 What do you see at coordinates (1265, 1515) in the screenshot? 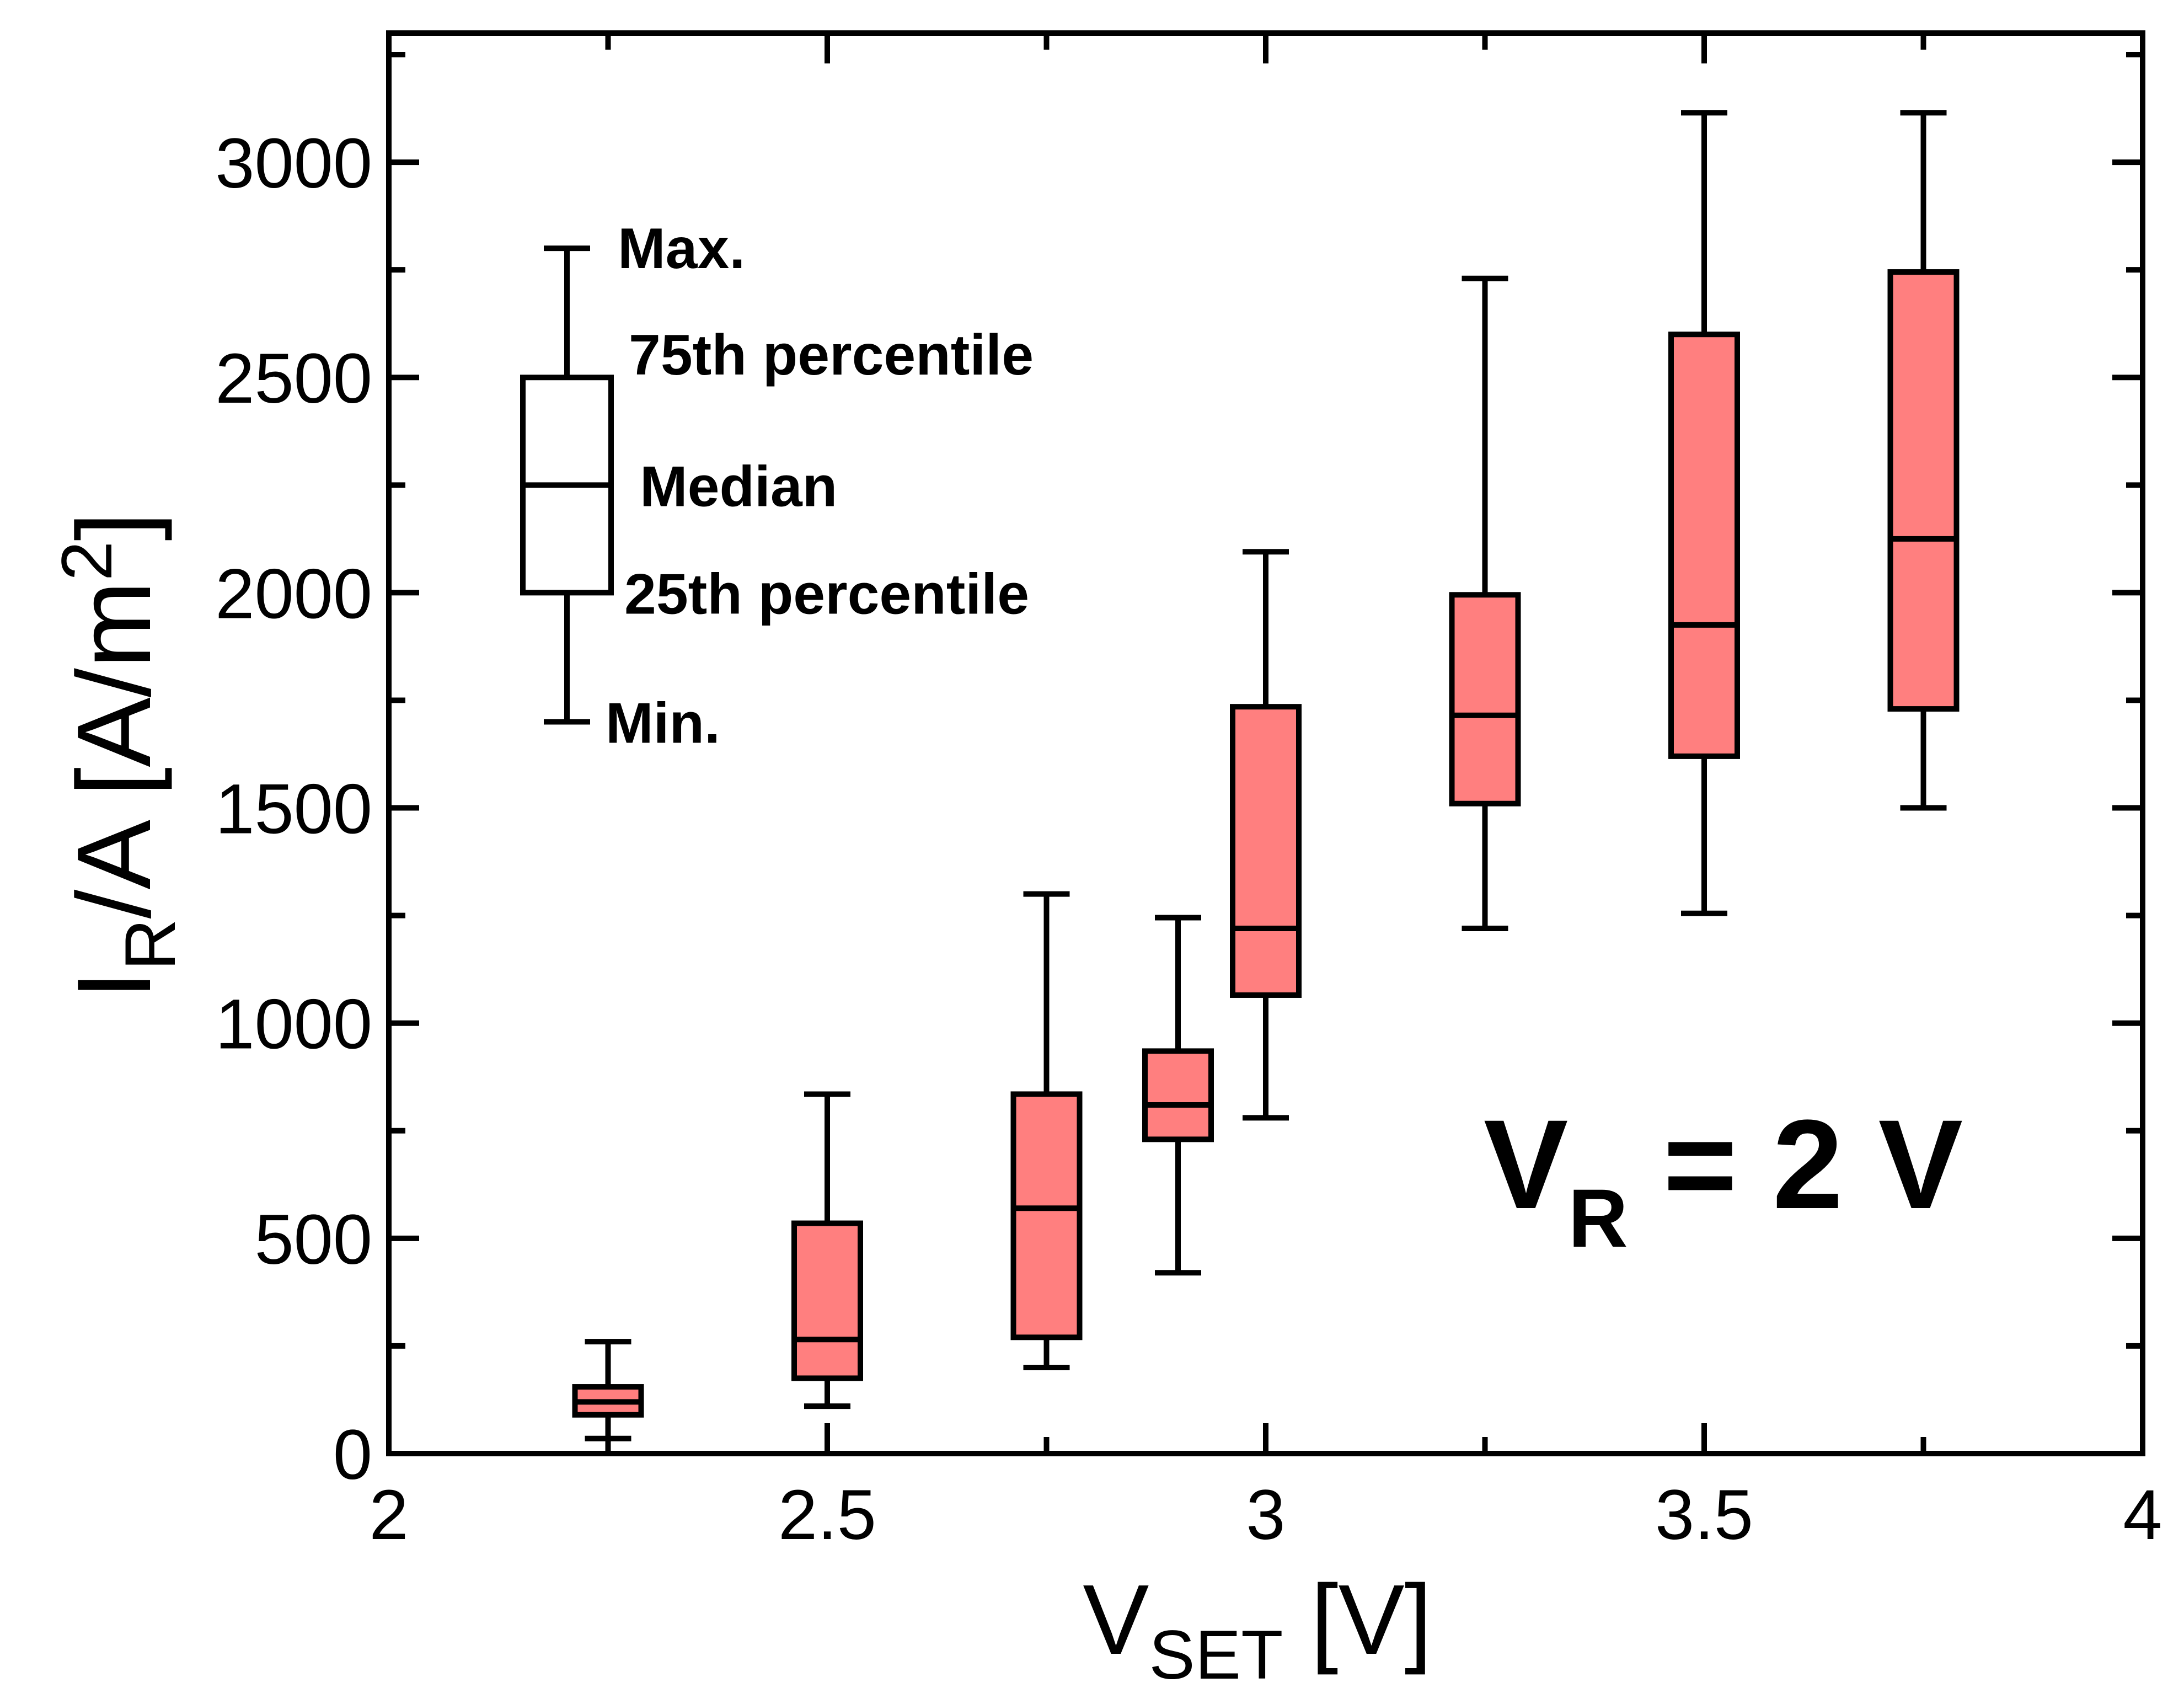
I see `x-tick-label: 3` at bounding box center [1265, 1515].